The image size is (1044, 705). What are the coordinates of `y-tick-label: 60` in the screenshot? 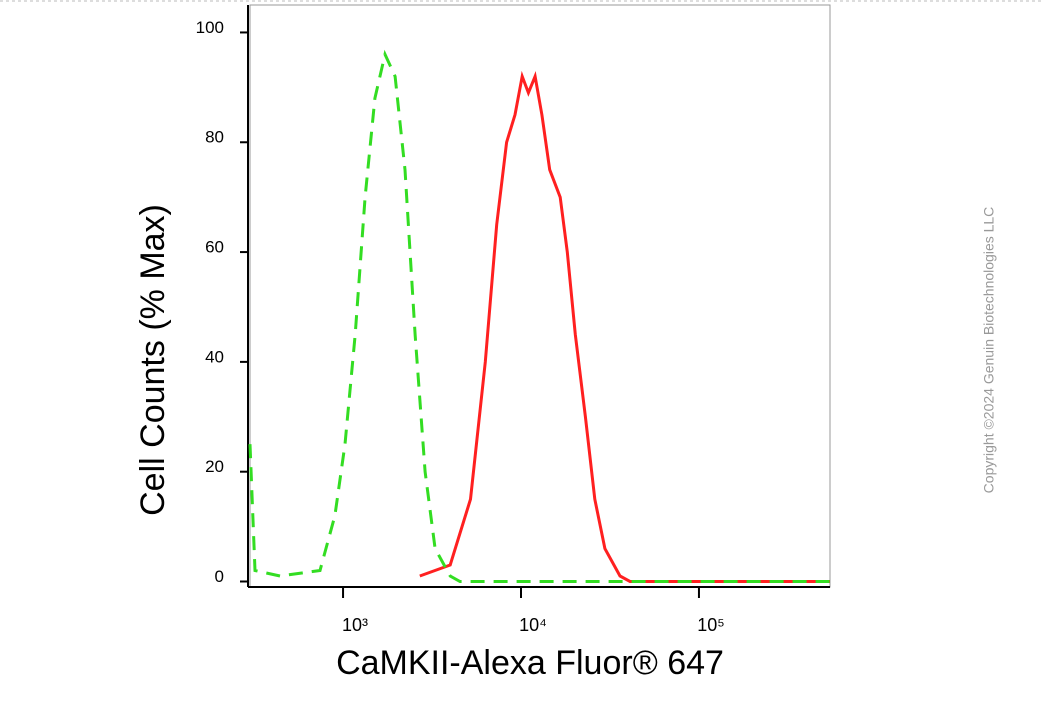 It's located at (214, 247).